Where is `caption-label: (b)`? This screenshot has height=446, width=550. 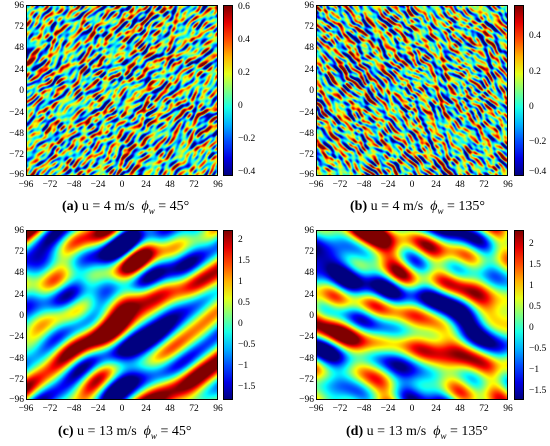 caption-label: (b) is located at coordinates (359, 206).